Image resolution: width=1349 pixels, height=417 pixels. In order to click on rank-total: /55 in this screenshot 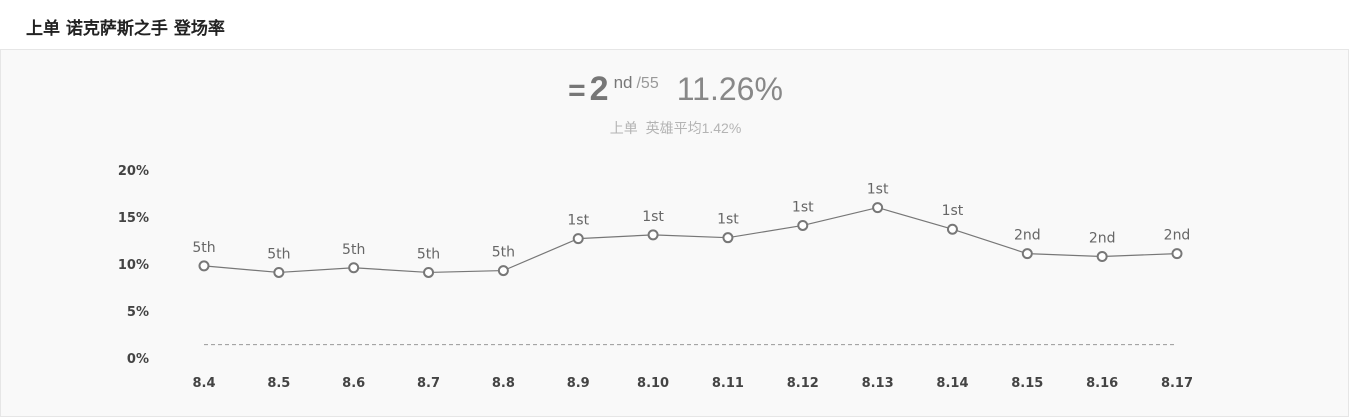, I will do `click(647, 83)`.